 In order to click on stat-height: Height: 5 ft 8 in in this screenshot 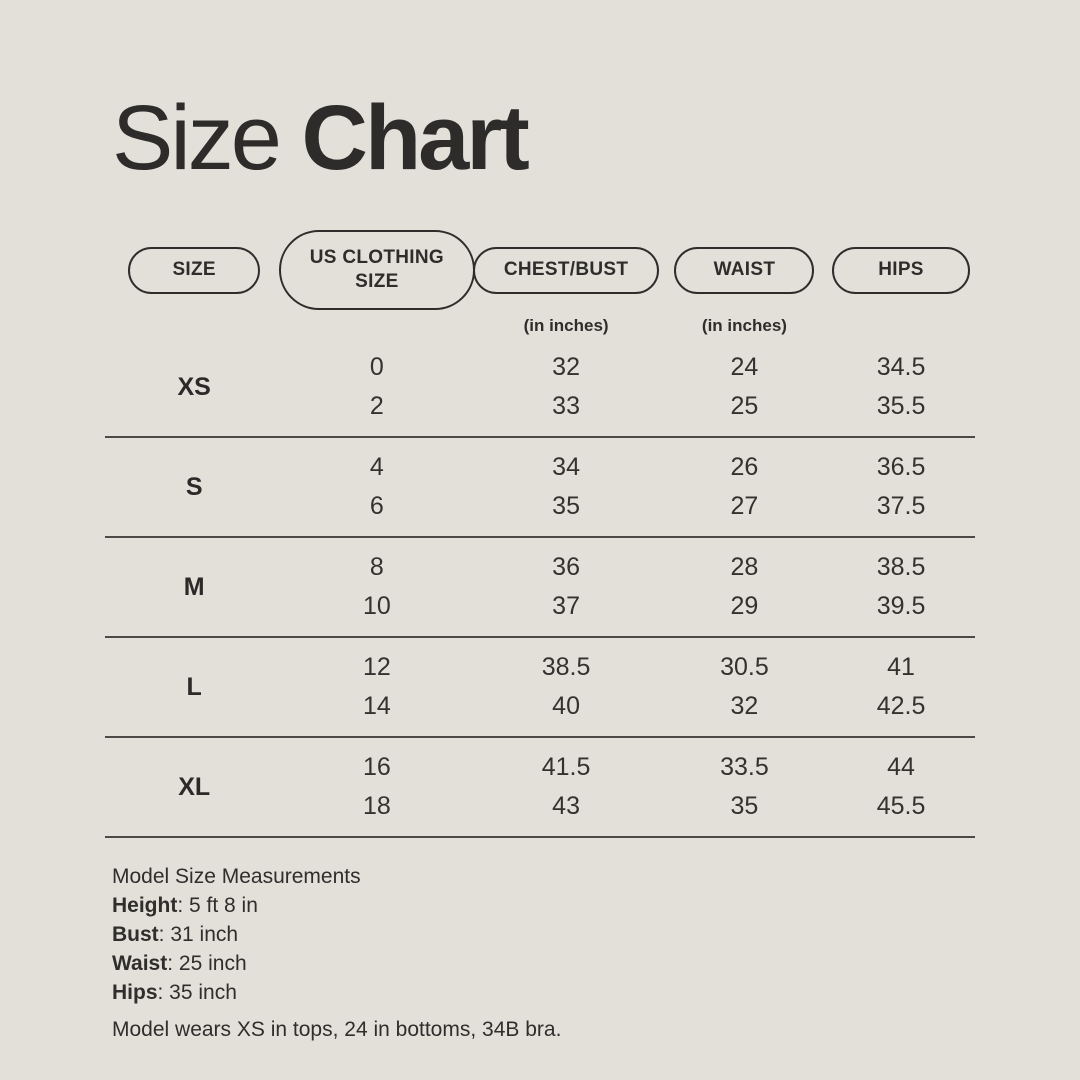, I will do `click(543, 905)`.